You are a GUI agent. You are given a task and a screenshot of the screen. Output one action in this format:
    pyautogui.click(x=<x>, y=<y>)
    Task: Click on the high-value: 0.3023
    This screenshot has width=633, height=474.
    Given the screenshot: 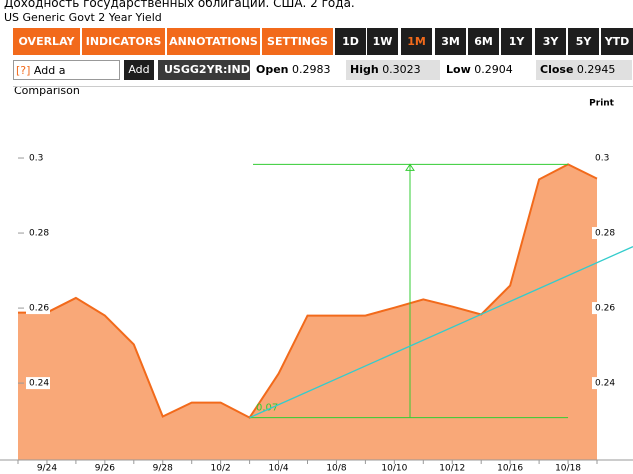 What is the action you would take?
    pyautogui.click(x=401, y=69)
    